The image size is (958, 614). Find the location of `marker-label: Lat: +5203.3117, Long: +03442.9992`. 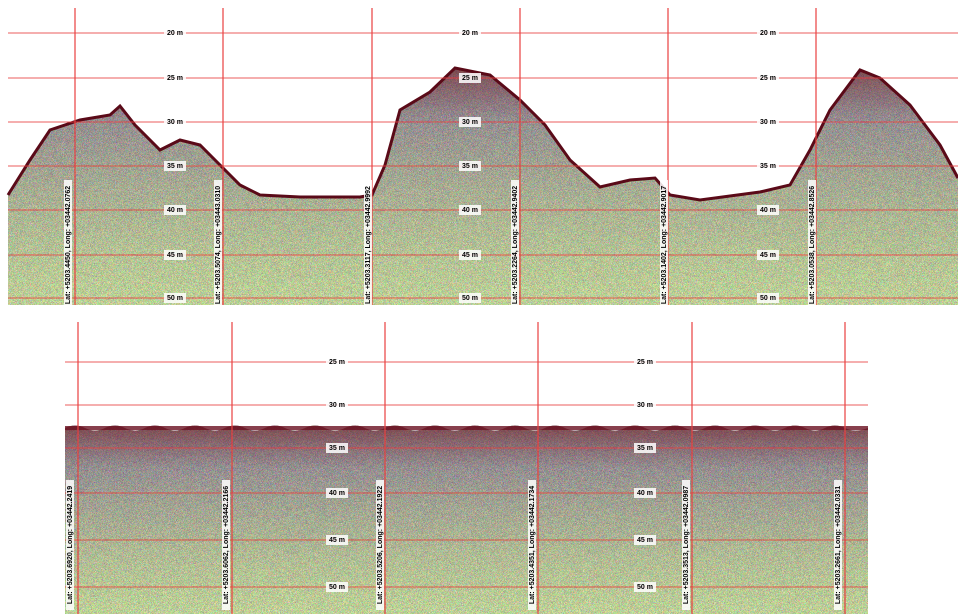

marker-label: Lat: +5203.3117, Long: +03442.9992 is located at coordinates (368, 245).